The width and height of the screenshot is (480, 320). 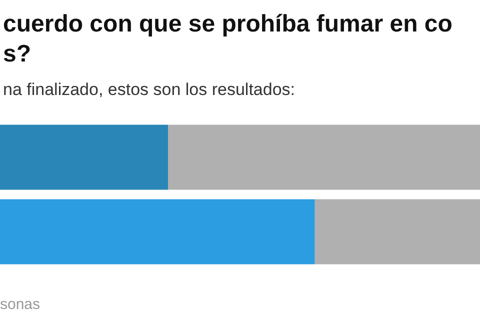 What do you see at coordinates (149, 89) in the screenshot?
I see `chart-subtitle: na finalizado, estos son los resultados:` at bounding box center [149, 89].